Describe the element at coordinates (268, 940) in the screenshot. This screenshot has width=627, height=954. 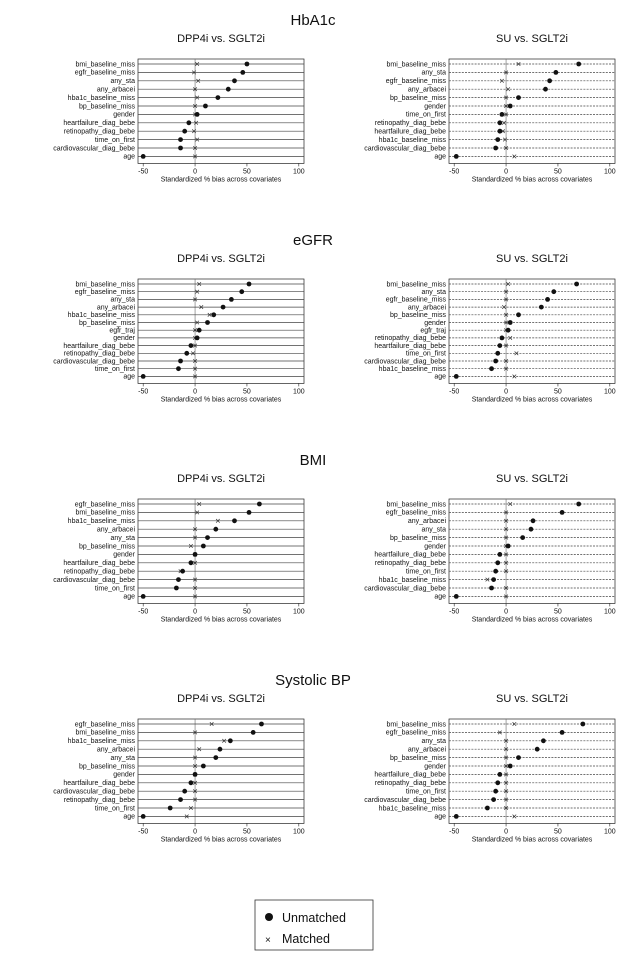
I see `legend-matched-marker: ×` at that location.